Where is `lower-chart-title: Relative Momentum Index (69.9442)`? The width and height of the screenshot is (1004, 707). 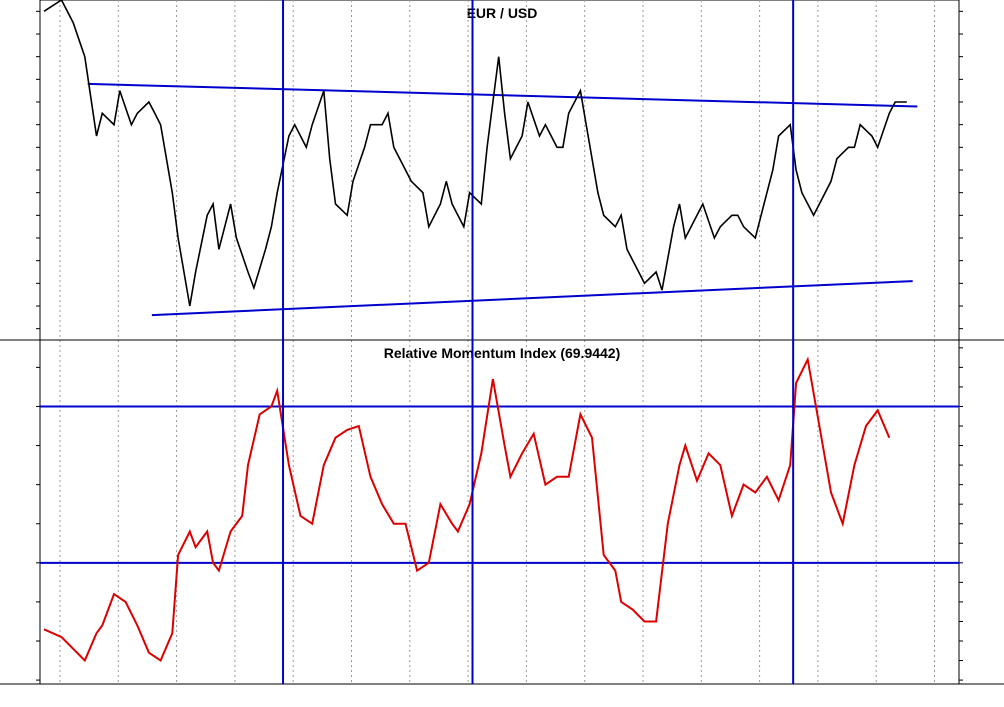
lower-chart-title: Relative Momentum Index (69.9442) is located at coordinates (502, 353).